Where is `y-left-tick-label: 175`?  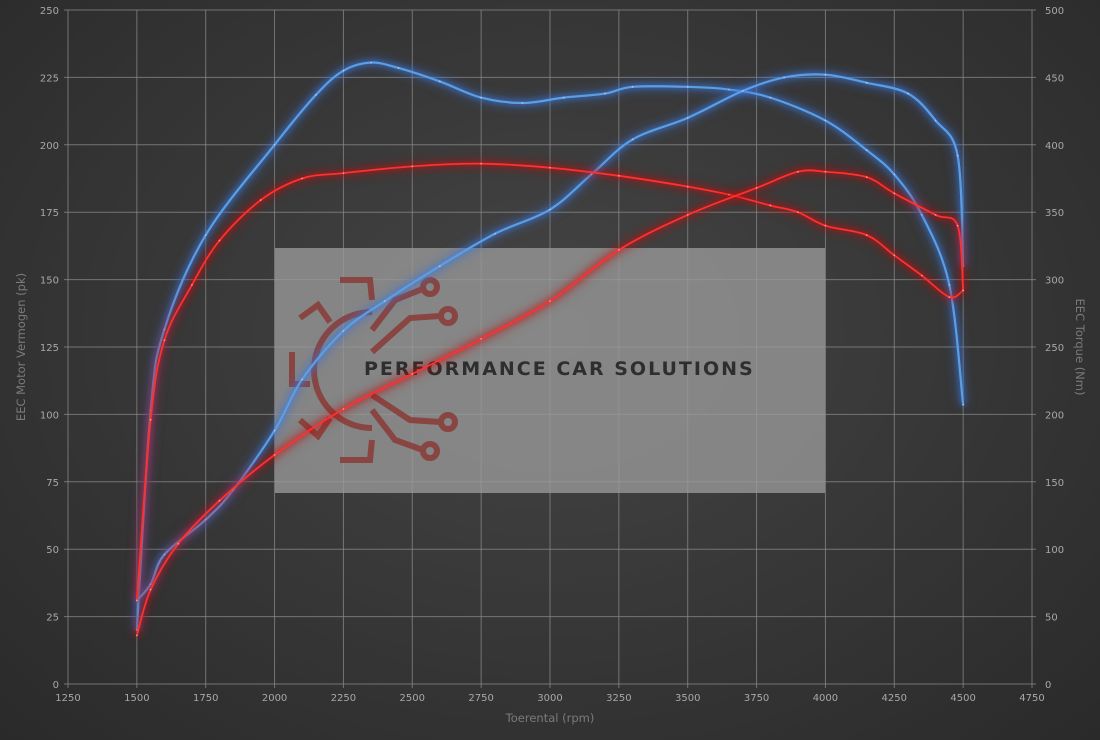
y-left-tick-label: 175 is located at coordinates (49, 213).